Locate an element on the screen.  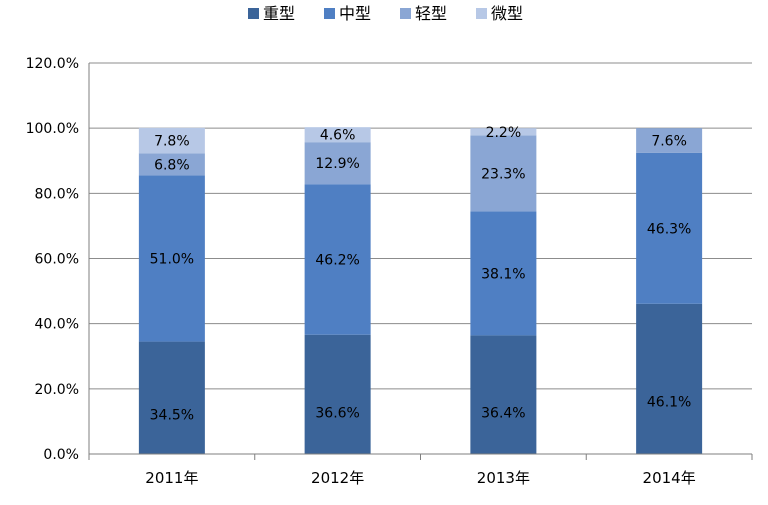
y-tick-label: 60.0% is located at coordinates (57, 260).